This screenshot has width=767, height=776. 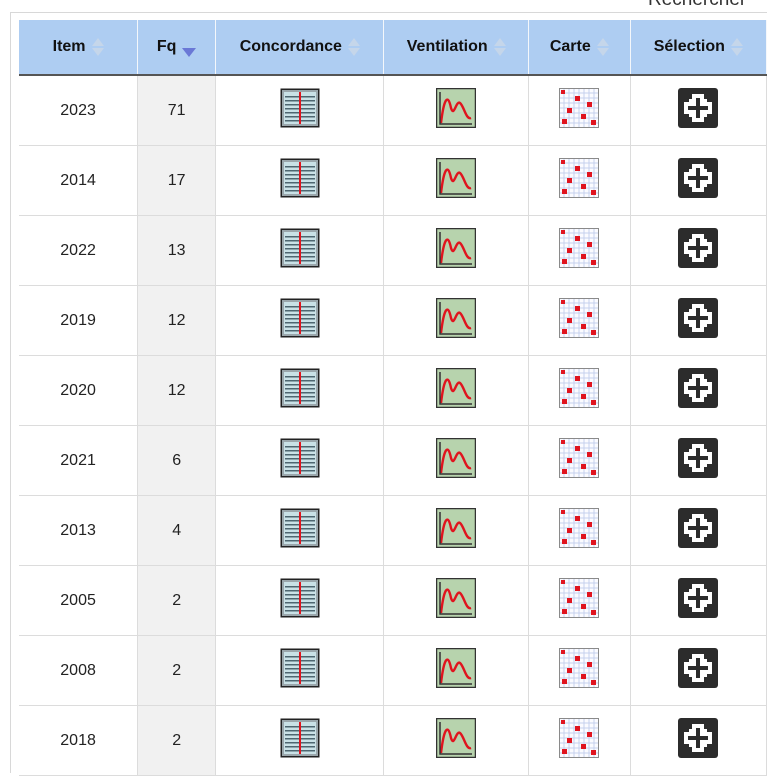 What do you see at coordinates (79, 180) in the screenshot?
I see `item-cell: 2014` at bounding box center [79, 180].